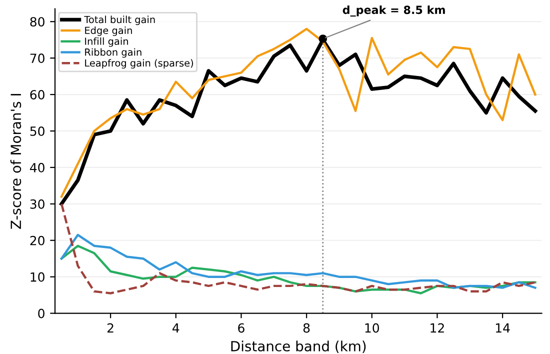  I want to click on x-tick-label: 4, so click(176, 328).